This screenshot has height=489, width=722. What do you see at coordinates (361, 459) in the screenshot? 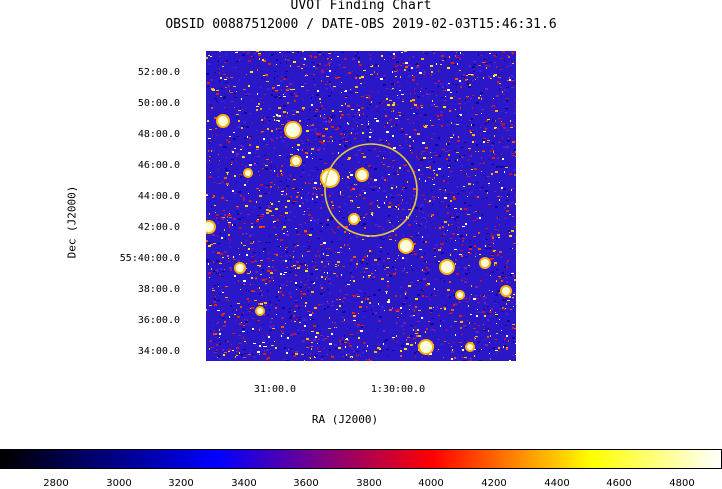
I see `colorbar` at bounding box center [361, 459].